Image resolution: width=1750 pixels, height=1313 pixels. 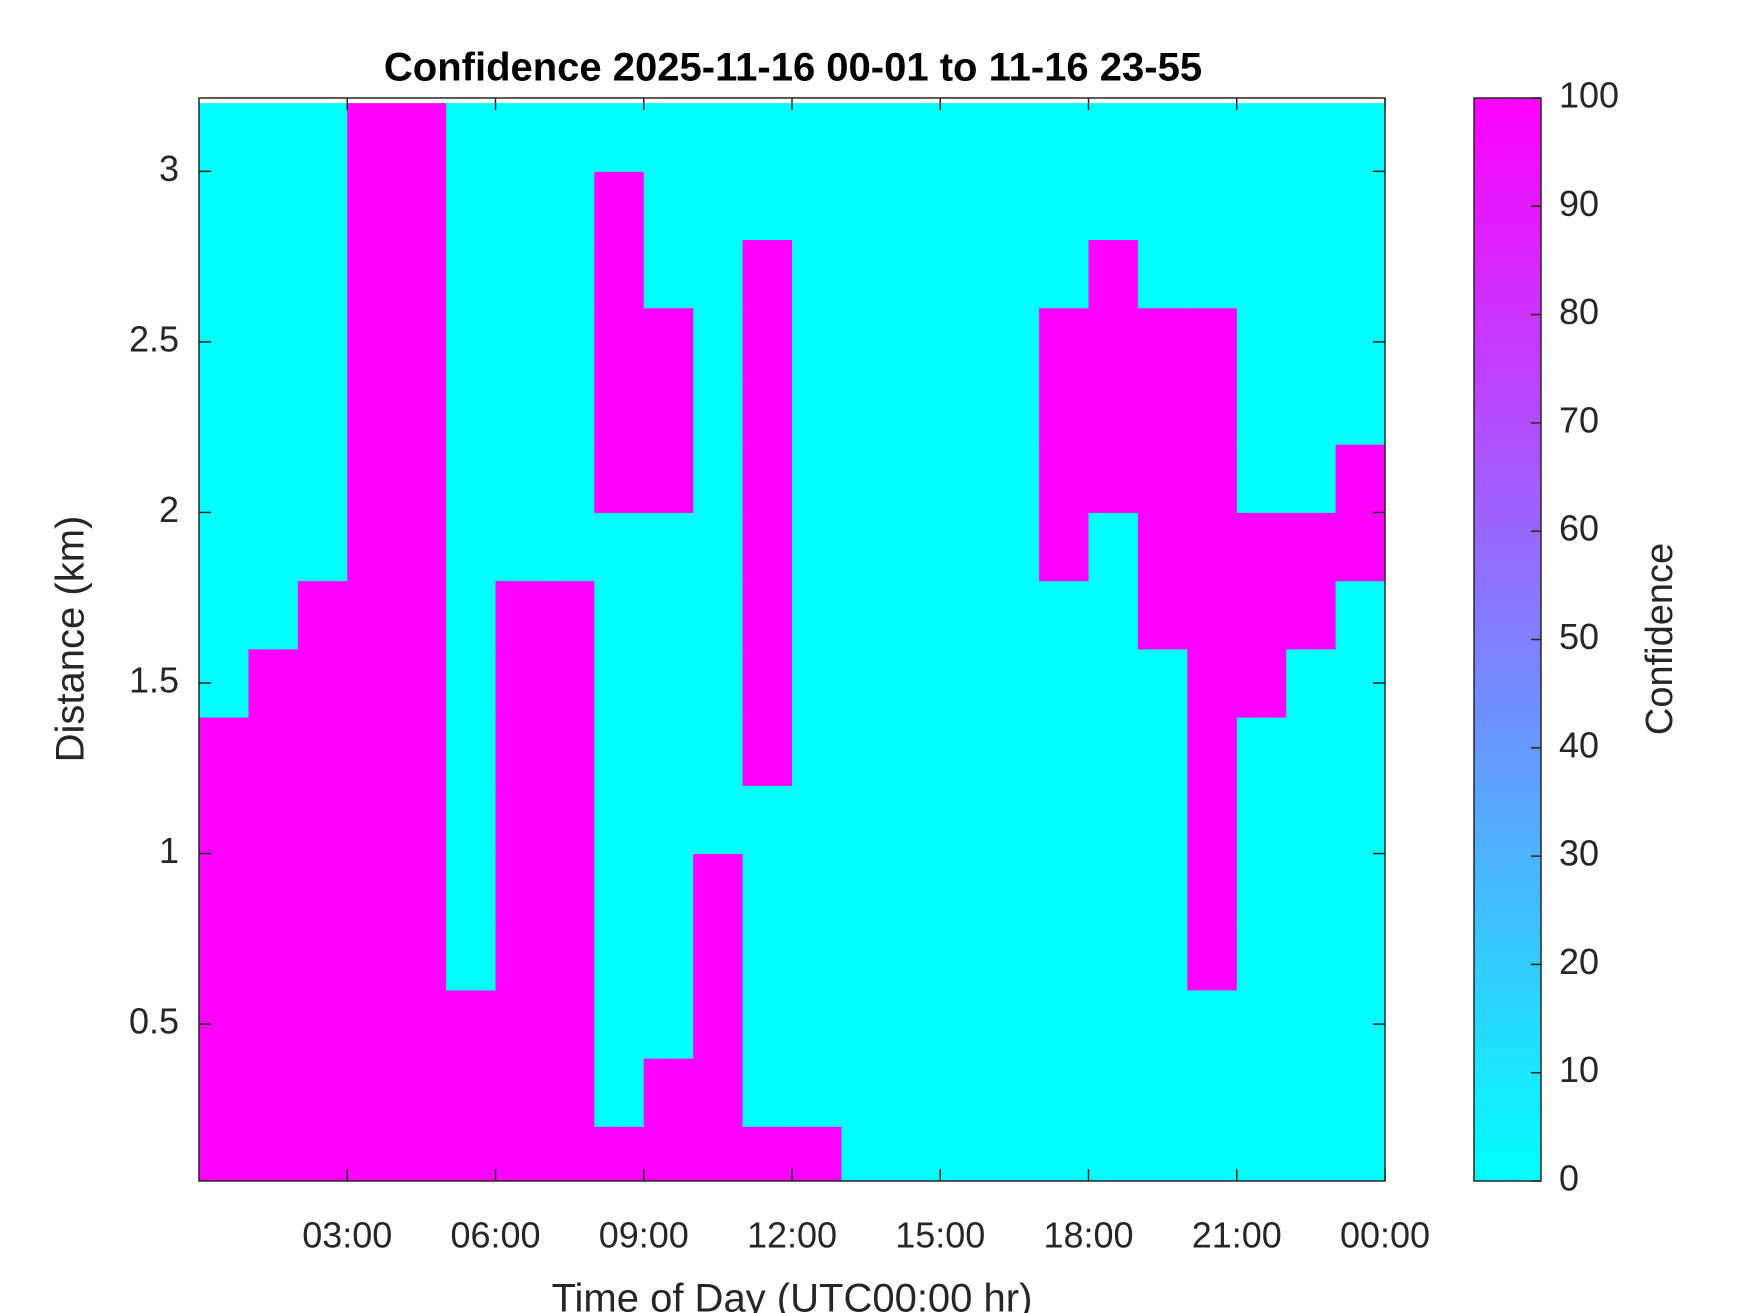 I want to click on y-tick-label: 1.5, so click(x=154, y=680).